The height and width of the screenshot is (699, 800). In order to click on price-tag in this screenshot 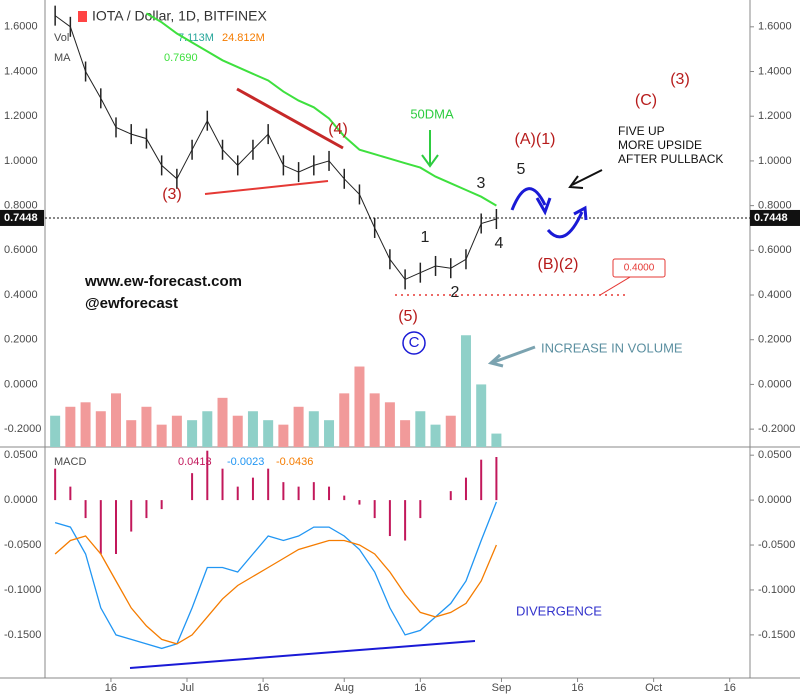, I will do `click(775, 217)`.